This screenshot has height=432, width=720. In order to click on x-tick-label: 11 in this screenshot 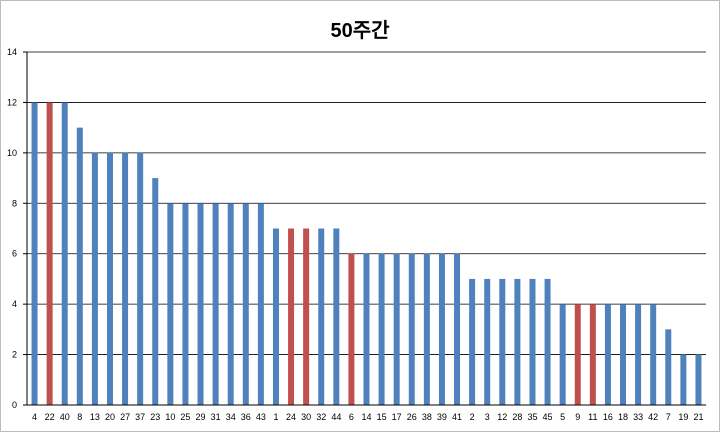, I will do `click(592, 417)`.